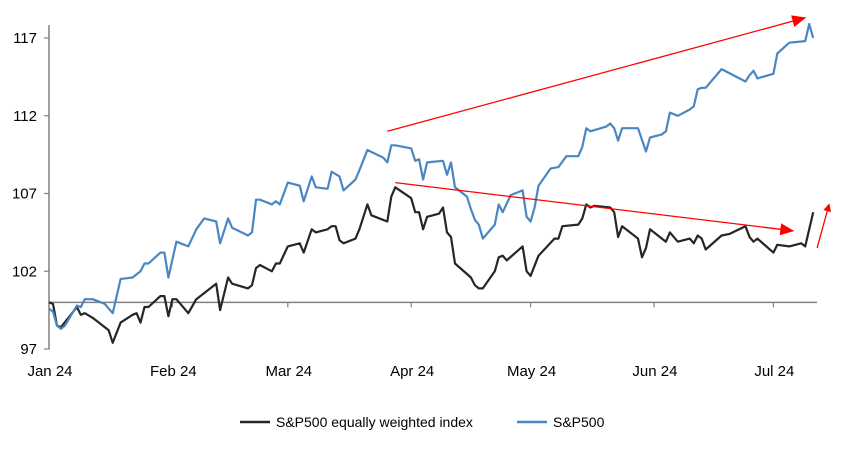 The height and width of the screenshot is (452, 852). What do you see at coordinates (25, 116) in the screenshot?
I see `y-tick-label: 112` at bounding box center [25, 116].